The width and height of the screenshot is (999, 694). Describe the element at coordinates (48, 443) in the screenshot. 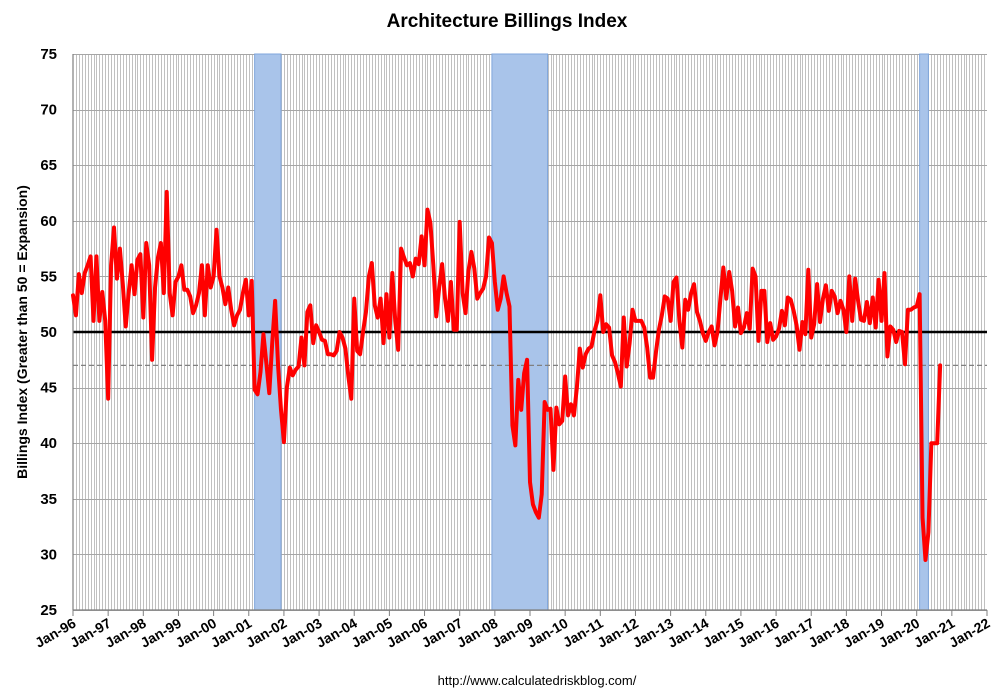

I see `y-tick-label: 40` at that location.